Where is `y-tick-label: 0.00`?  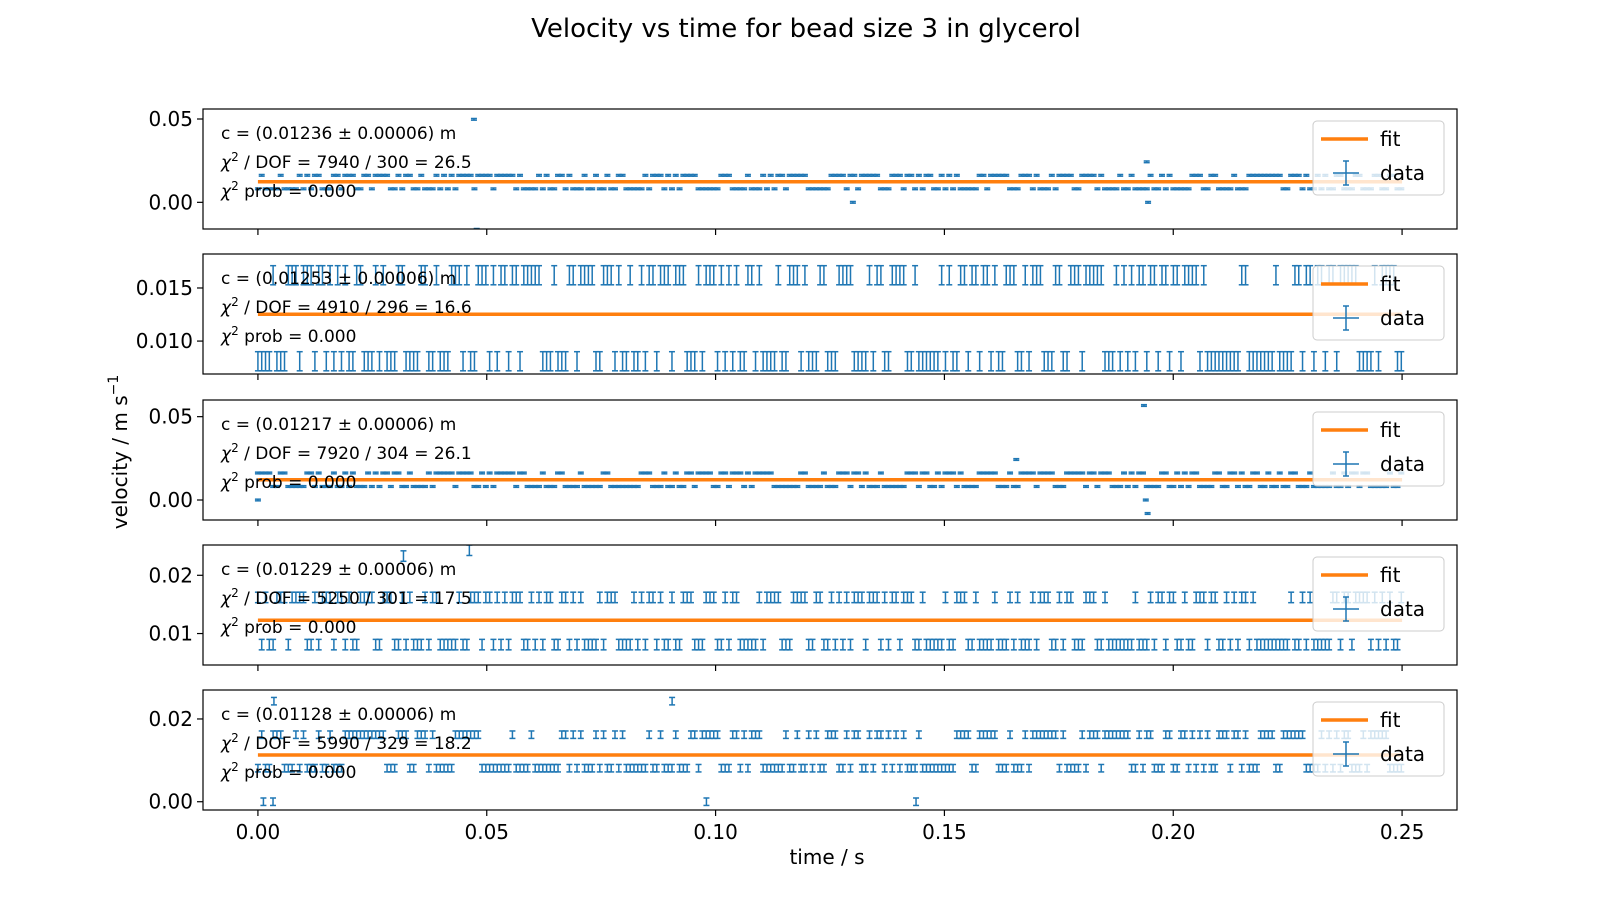 y-tick-label: 0.00 is located at coordinates (170, 500).